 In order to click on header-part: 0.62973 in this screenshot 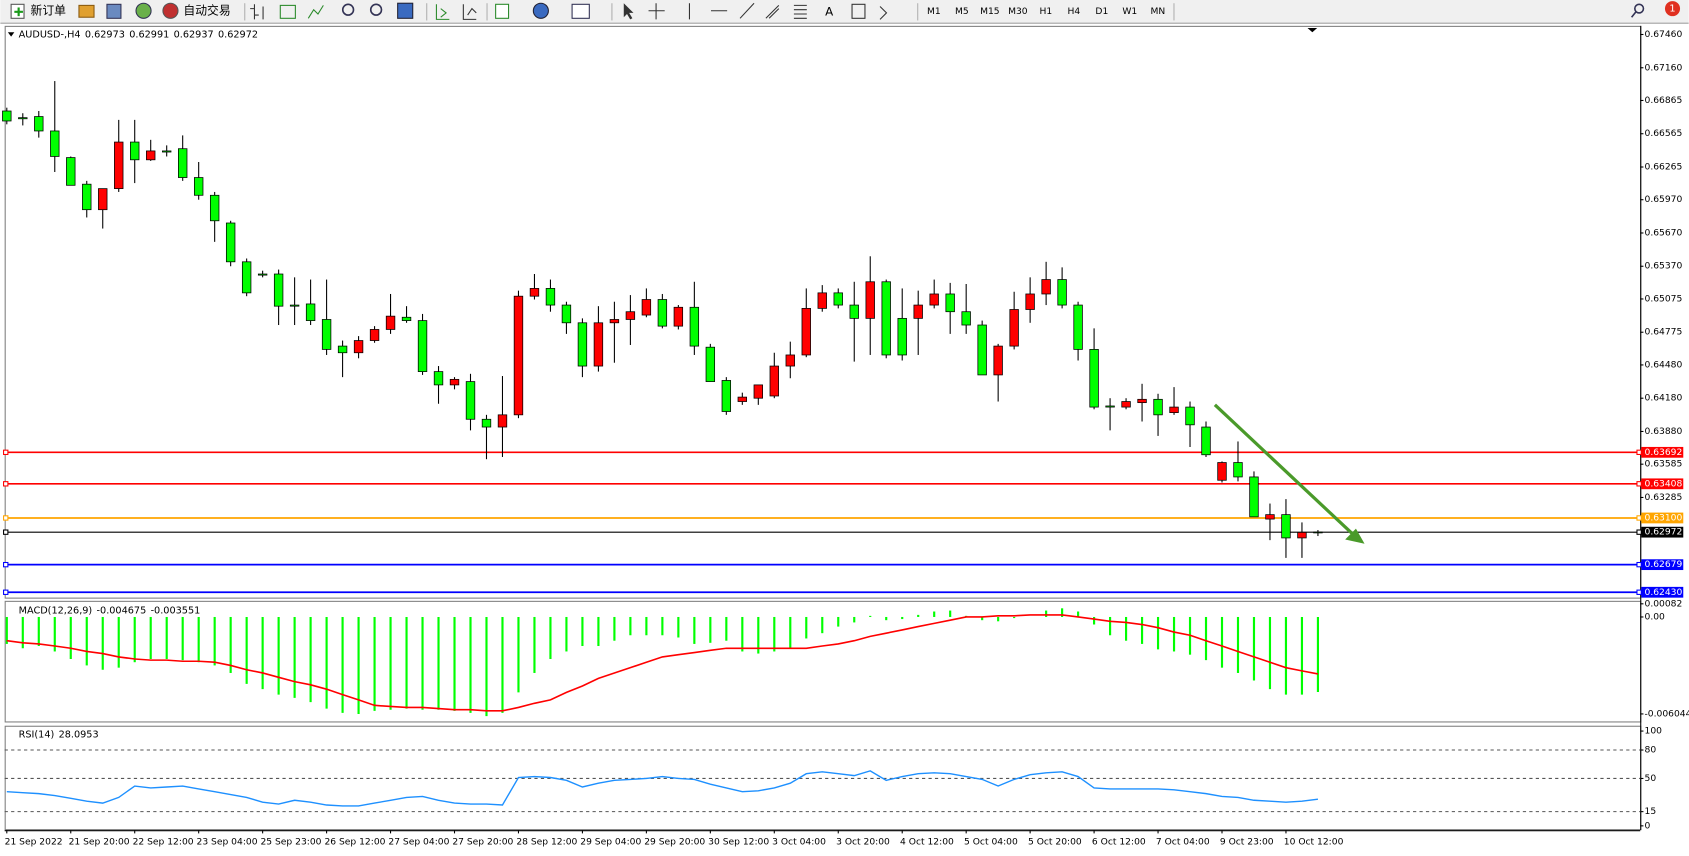, I will do `click(105, 34)`.